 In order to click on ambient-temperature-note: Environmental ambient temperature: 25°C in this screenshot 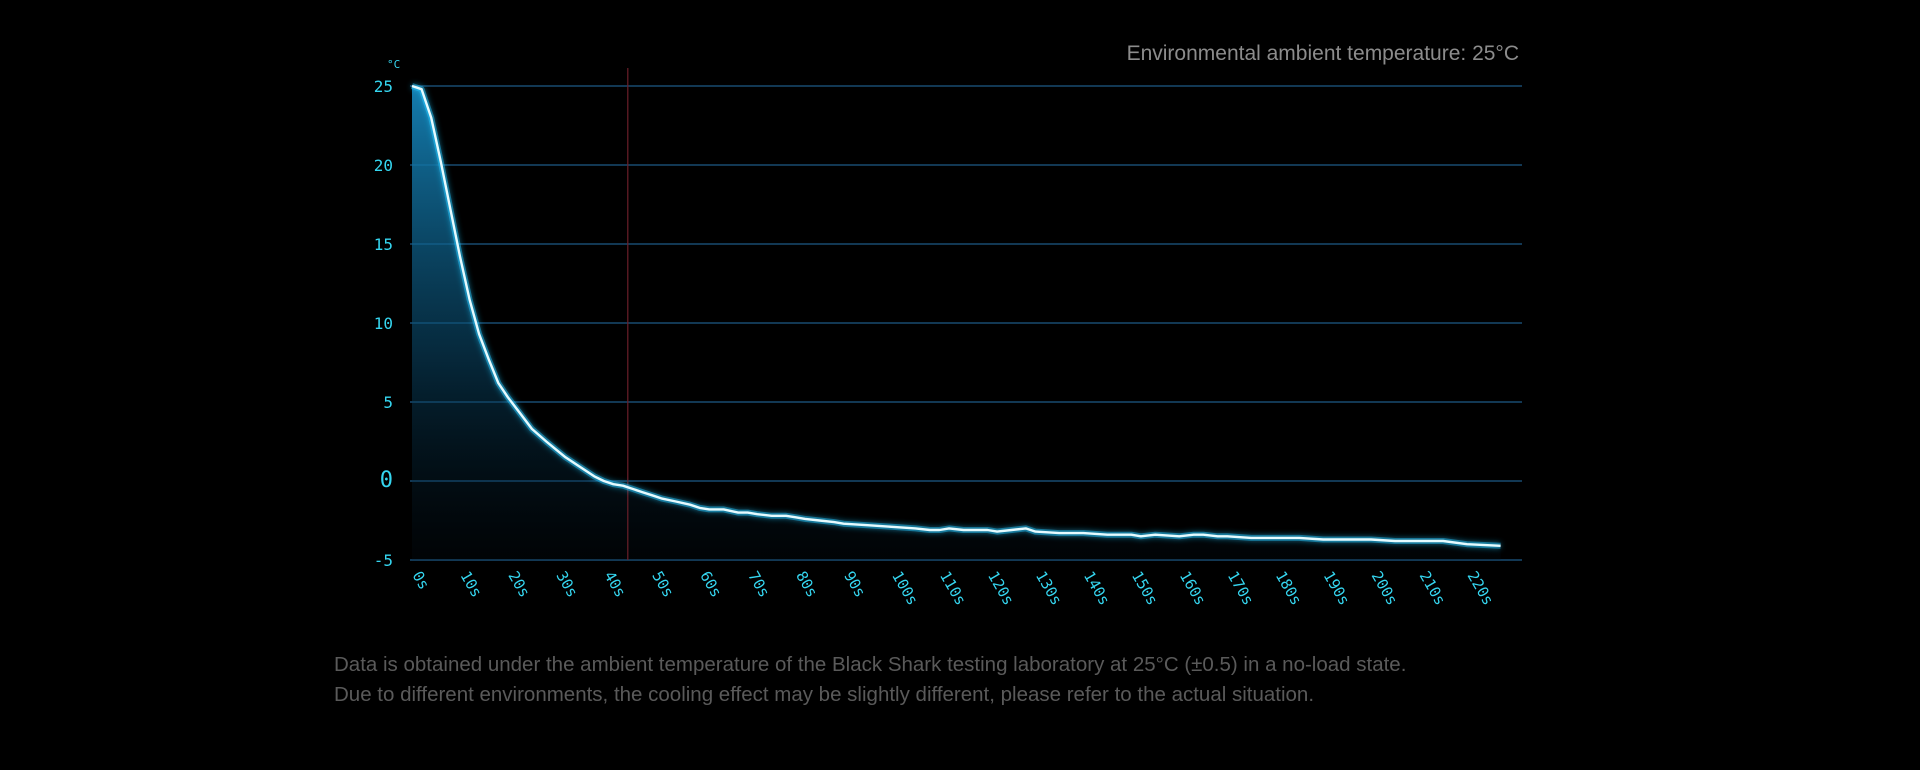, I will do `click(1322, 53)`.